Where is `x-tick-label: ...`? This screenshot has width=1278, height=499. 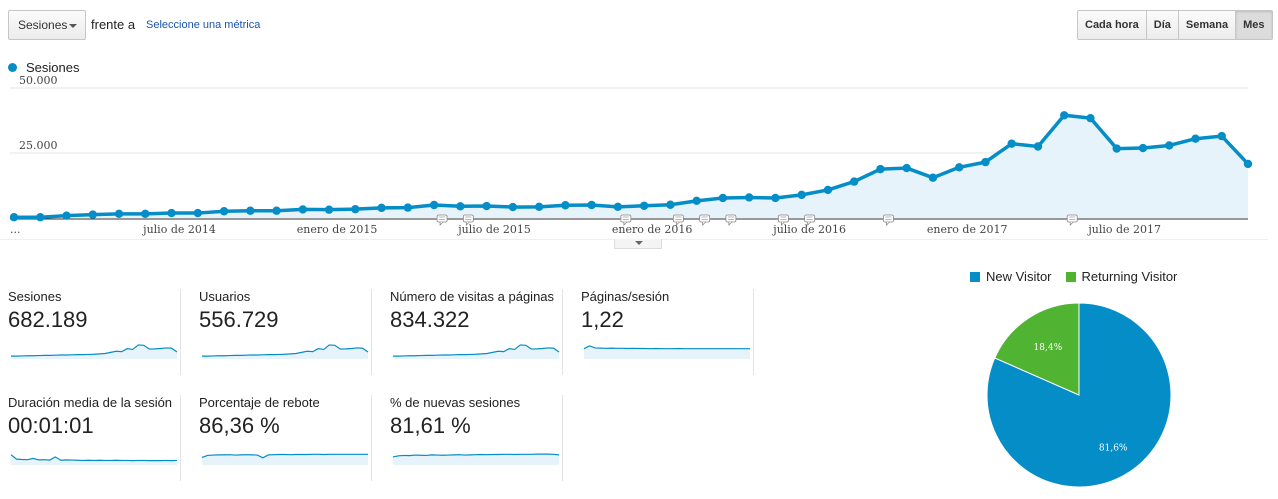 x-tick-label: ... is located at coordinates (15, 229).